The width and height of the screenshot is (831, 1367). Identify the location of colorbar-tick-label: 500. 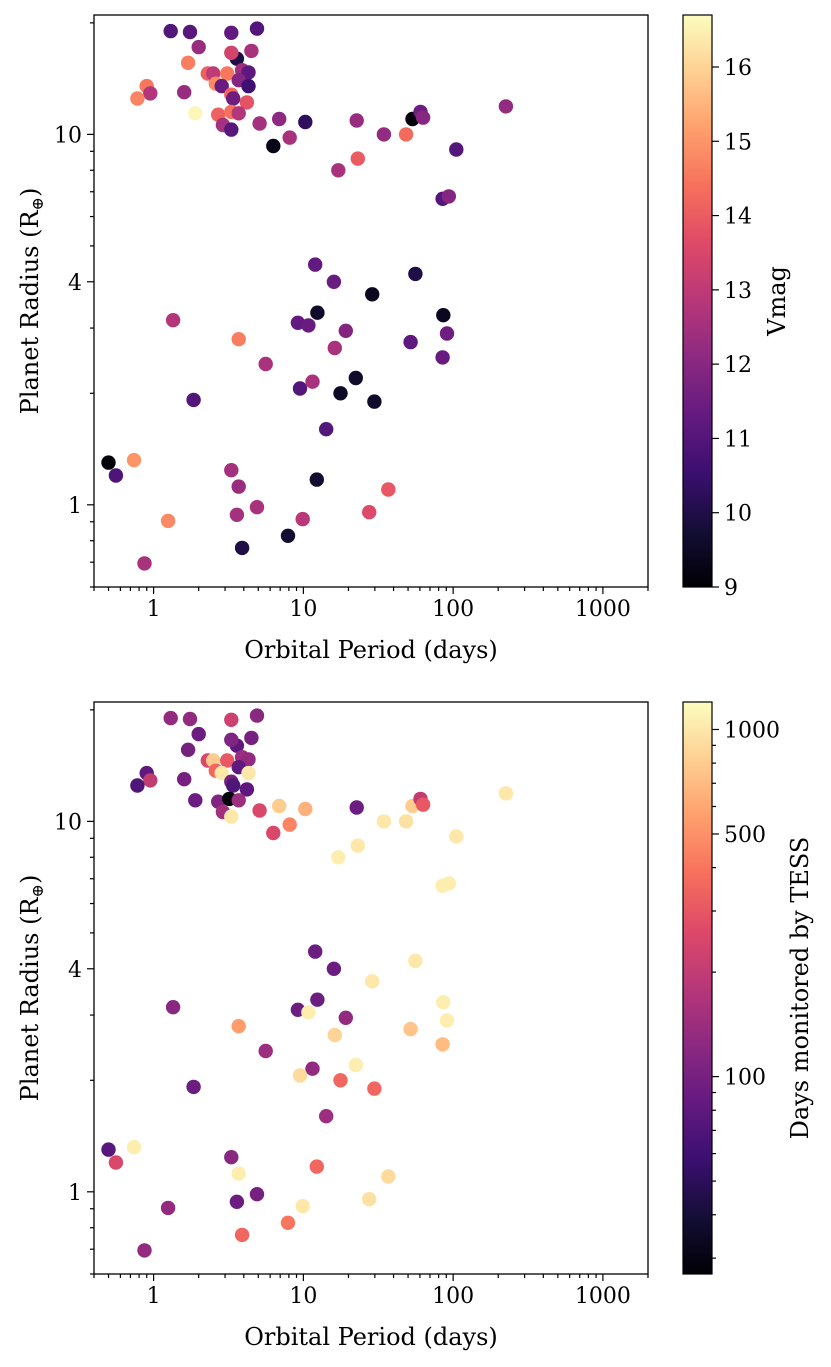
(745, 835).